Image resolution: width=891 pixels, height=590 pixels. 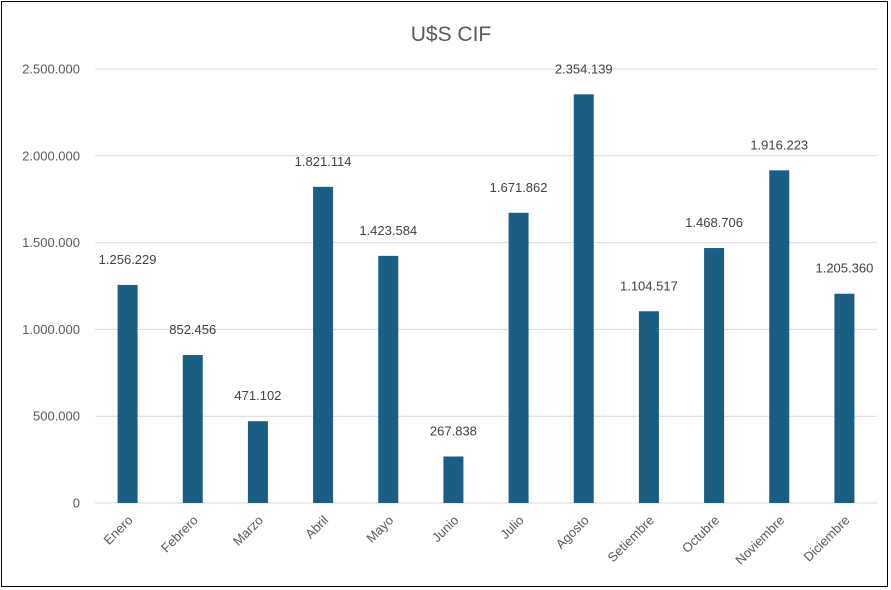 What do you see at coordinates (388, 379) in the screenshot?
I see `bar-mayo` at bounding box center [388, 379].